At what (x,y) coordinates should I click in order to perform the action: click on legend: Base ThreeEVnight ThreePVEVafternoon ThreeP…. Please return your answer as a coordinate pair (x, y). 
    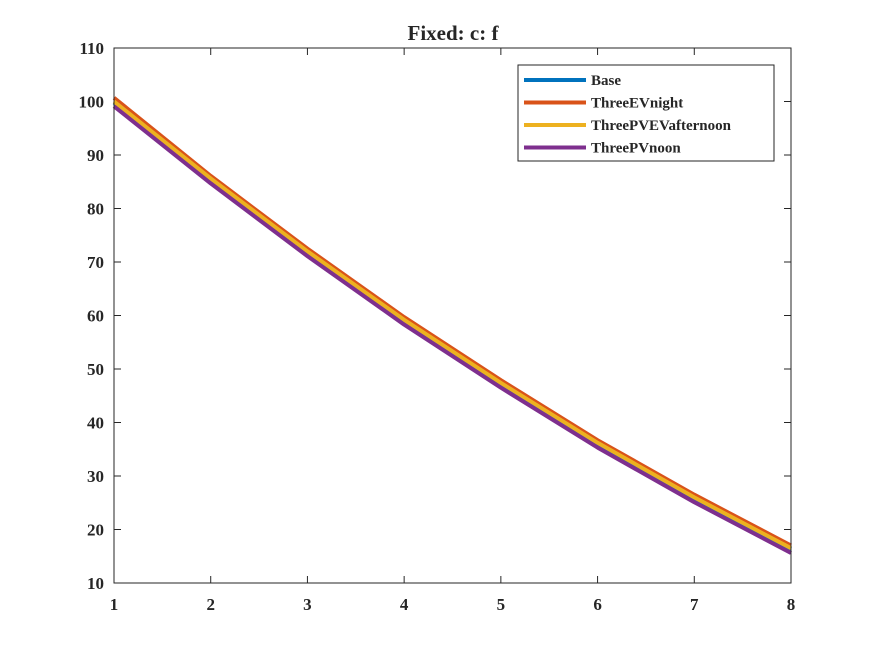
    Looking at the image, I should click on (646, 113).